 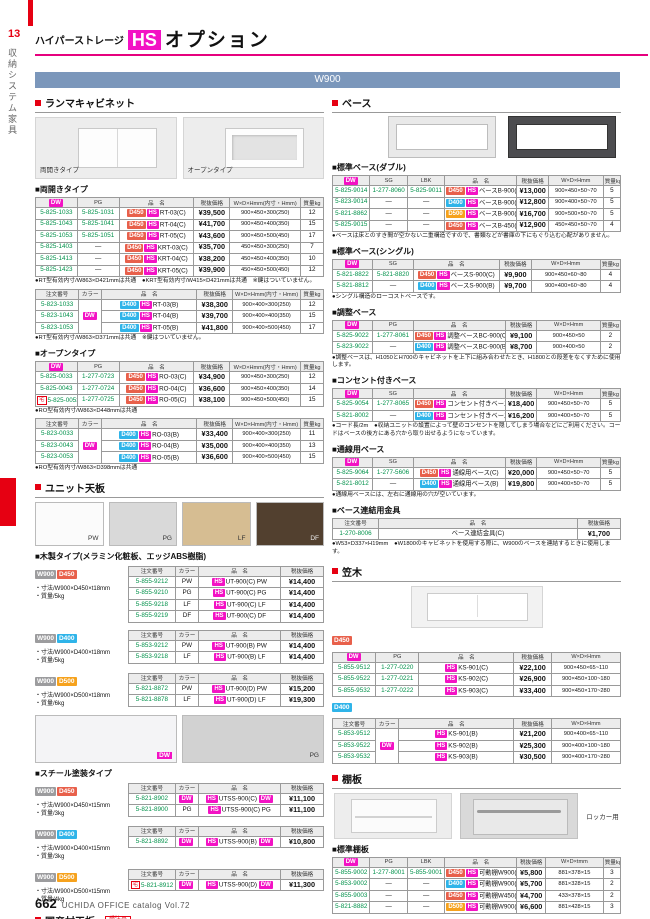 What do you see at coordinates (98, 235) in the screenshot?
I see `cell-text: 5-825-1051` at bounding box center [98, 235].